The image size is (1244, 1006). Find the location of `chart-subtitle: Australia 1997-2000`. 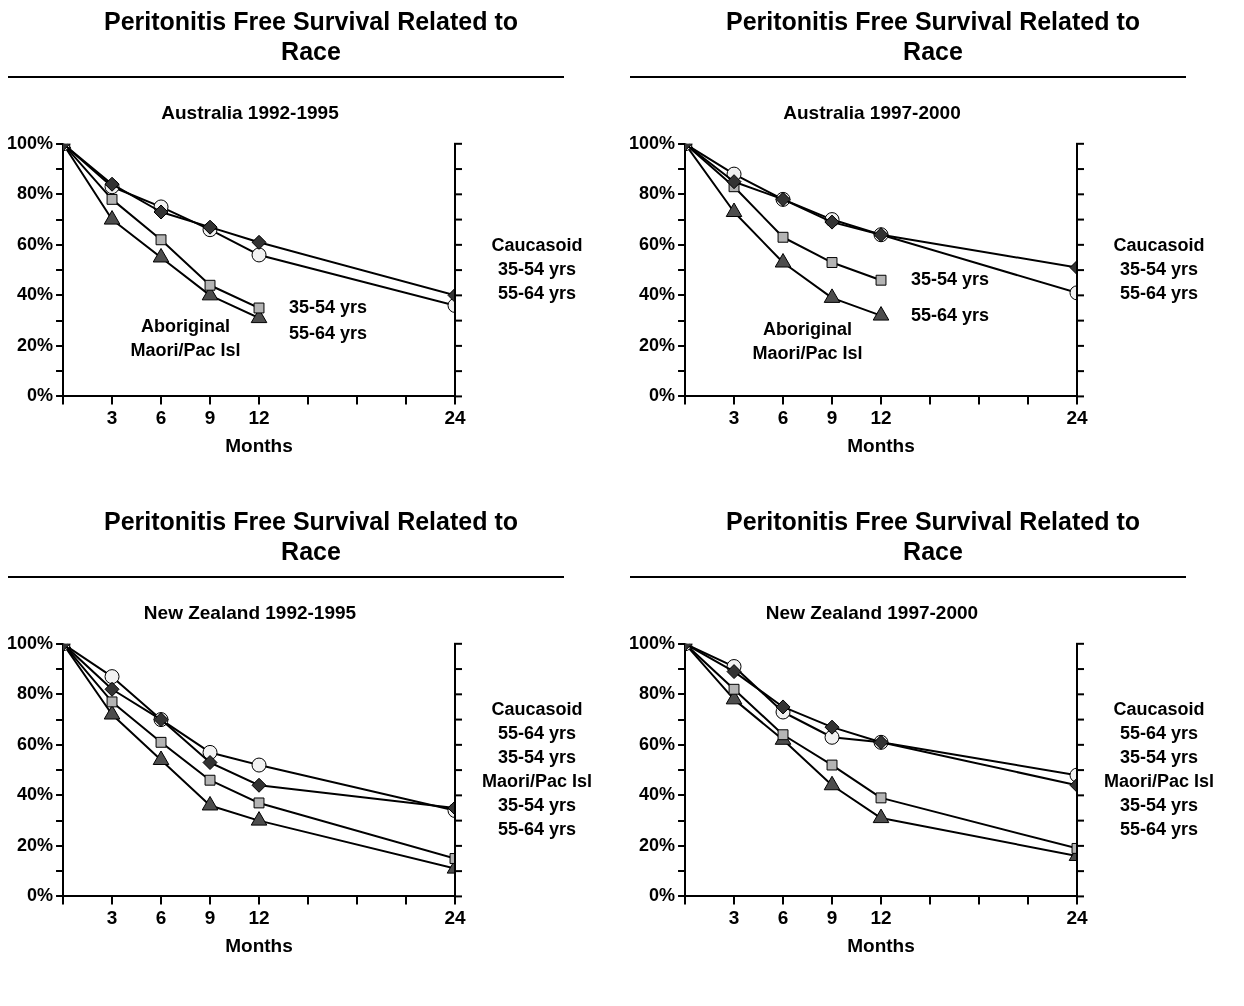

chart-subtitle: Australia 1997-2000 is located at coordinates (872, 113).